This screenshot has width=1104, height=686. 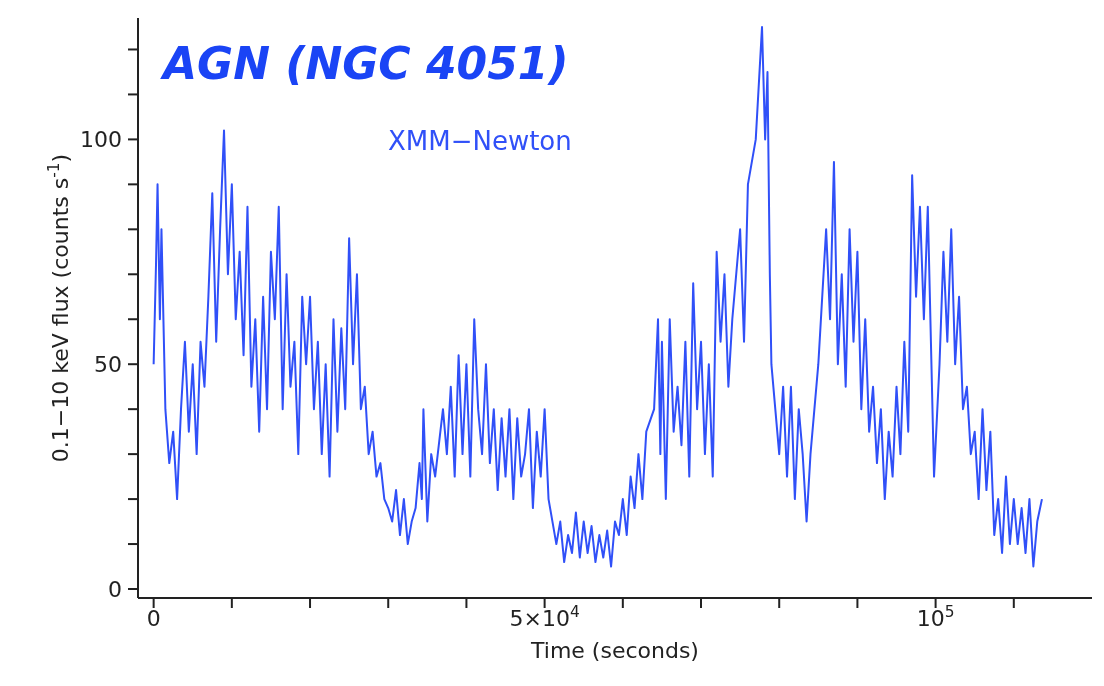 What do you see at coordinates (544, 617) in the screenshot?
I see `x-tick-label: 5×10$^{4}$` at bounding box center [544, 617].